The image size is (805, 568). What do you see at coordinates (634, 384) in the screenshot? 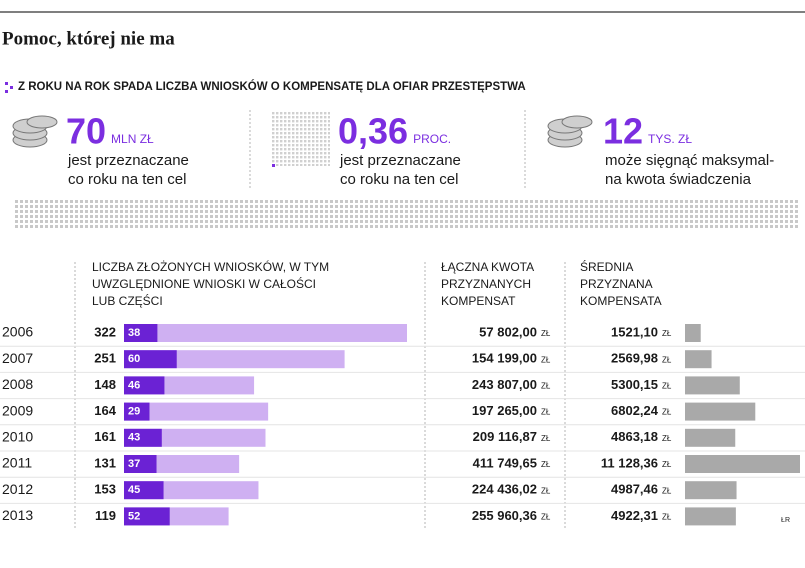
I see `average-amount: 5300,15` at bounding box center [634, 384].